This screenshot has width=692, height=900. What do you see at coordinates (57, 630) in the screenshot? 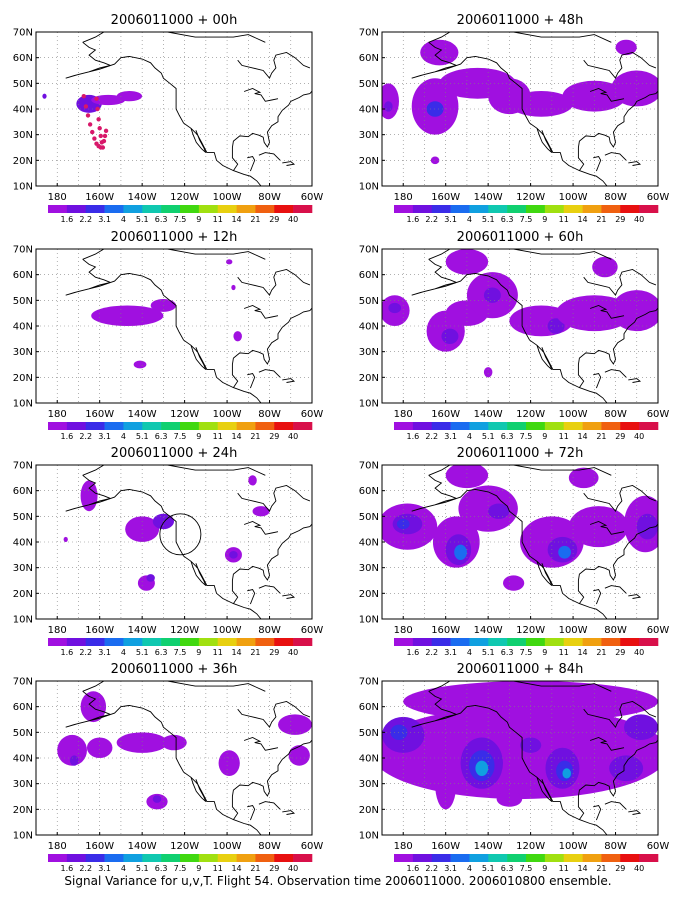
I see `x-tick-label: 180` at bounding box center [57, 630].